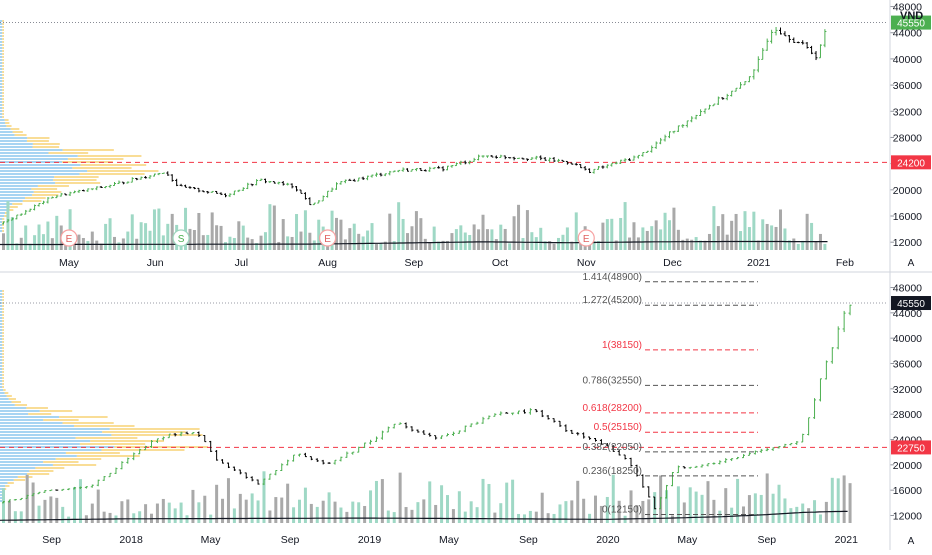 Image resolution: width=932 pixels, height=555 pixels. Describe the element at coordinates (672, 263) in the screenshot. I see `time-axis-label: Dec` at that location.